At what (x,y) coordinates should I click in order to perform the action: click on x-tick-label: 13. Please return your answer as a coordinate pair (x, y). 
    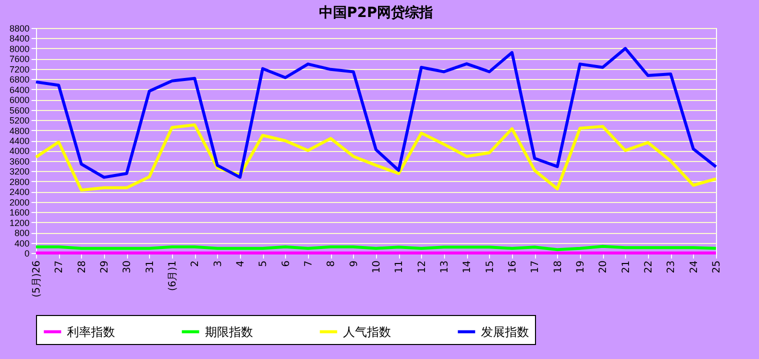
    Looking at the image, I should click on (445, 267).